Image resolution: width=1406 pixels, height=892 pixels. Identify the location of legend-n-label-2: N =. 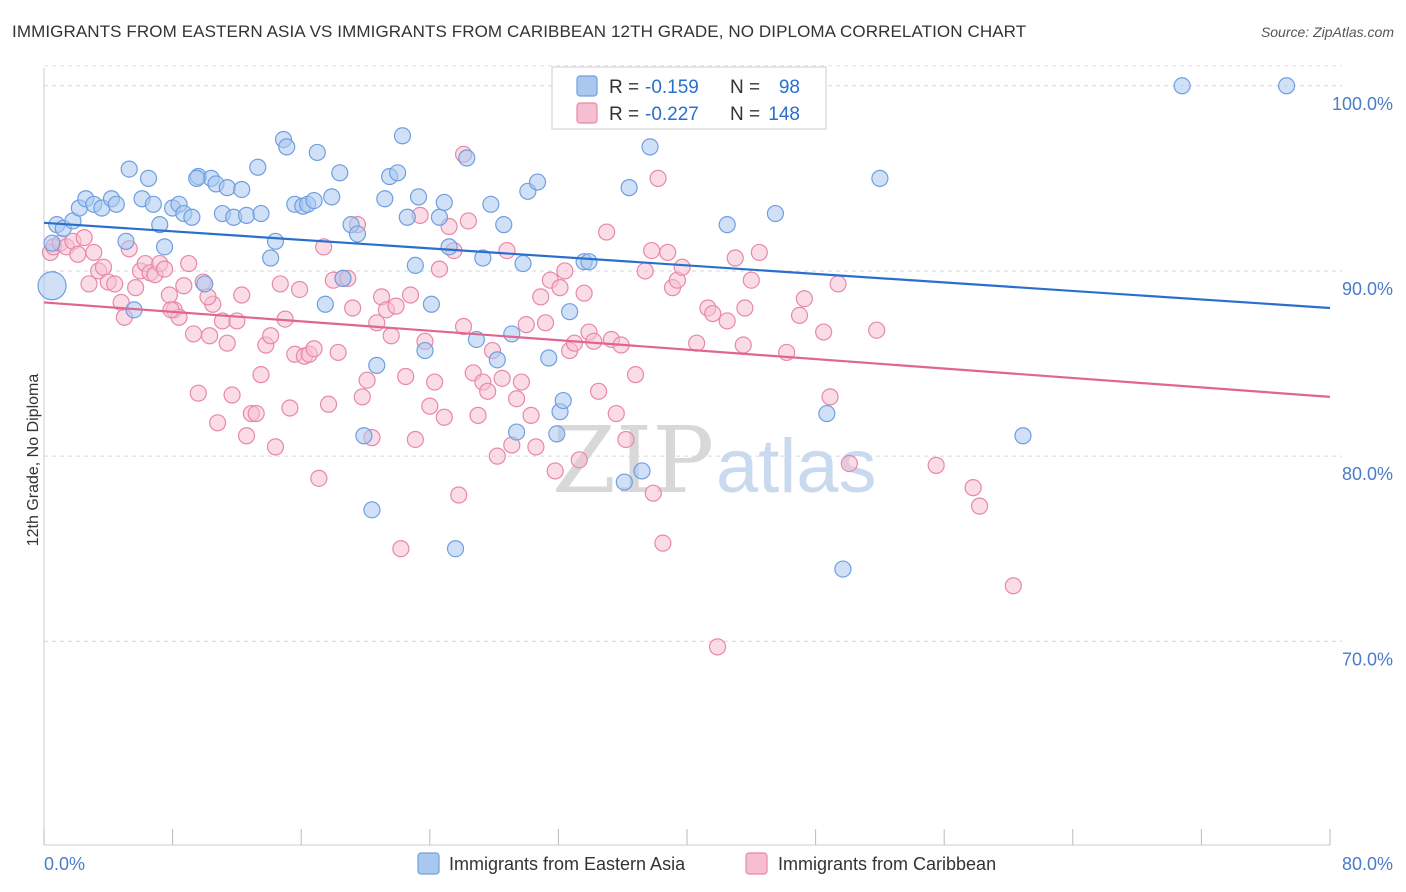
(745, 114).